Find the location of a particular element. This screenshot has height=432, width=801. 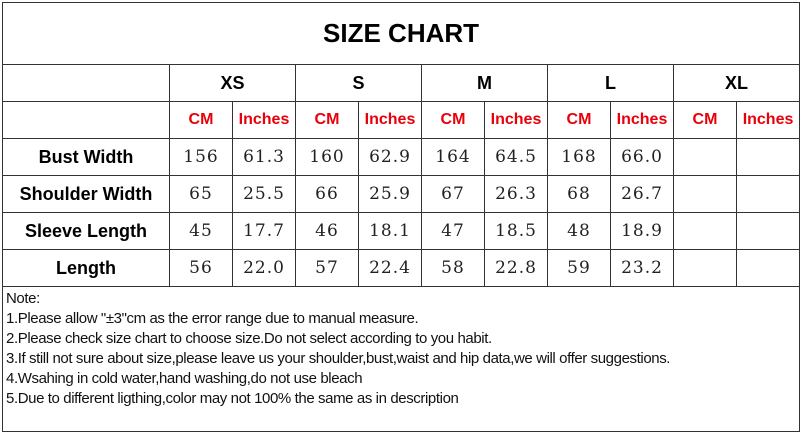

size-xs: XS is located at coordinates (232, 83).